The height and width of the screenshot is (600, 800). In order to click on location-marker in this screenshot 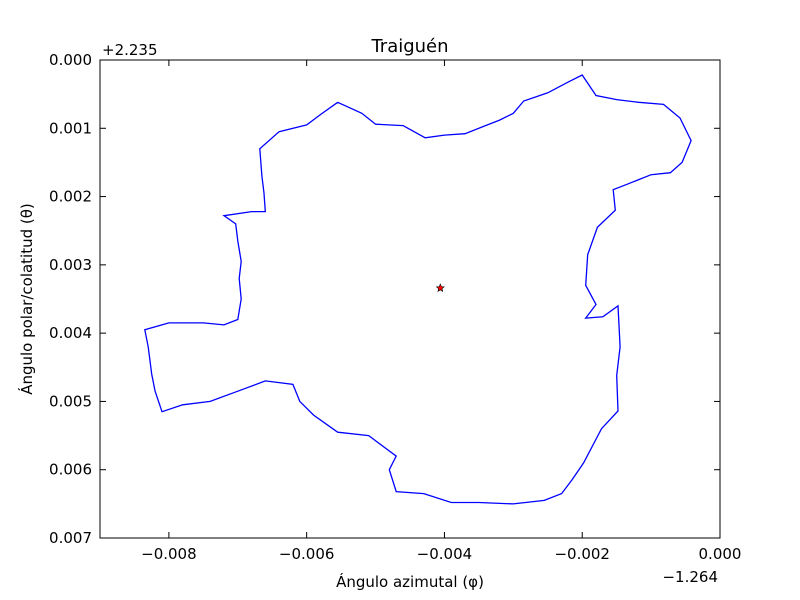, I will do `click(440, 287)`.